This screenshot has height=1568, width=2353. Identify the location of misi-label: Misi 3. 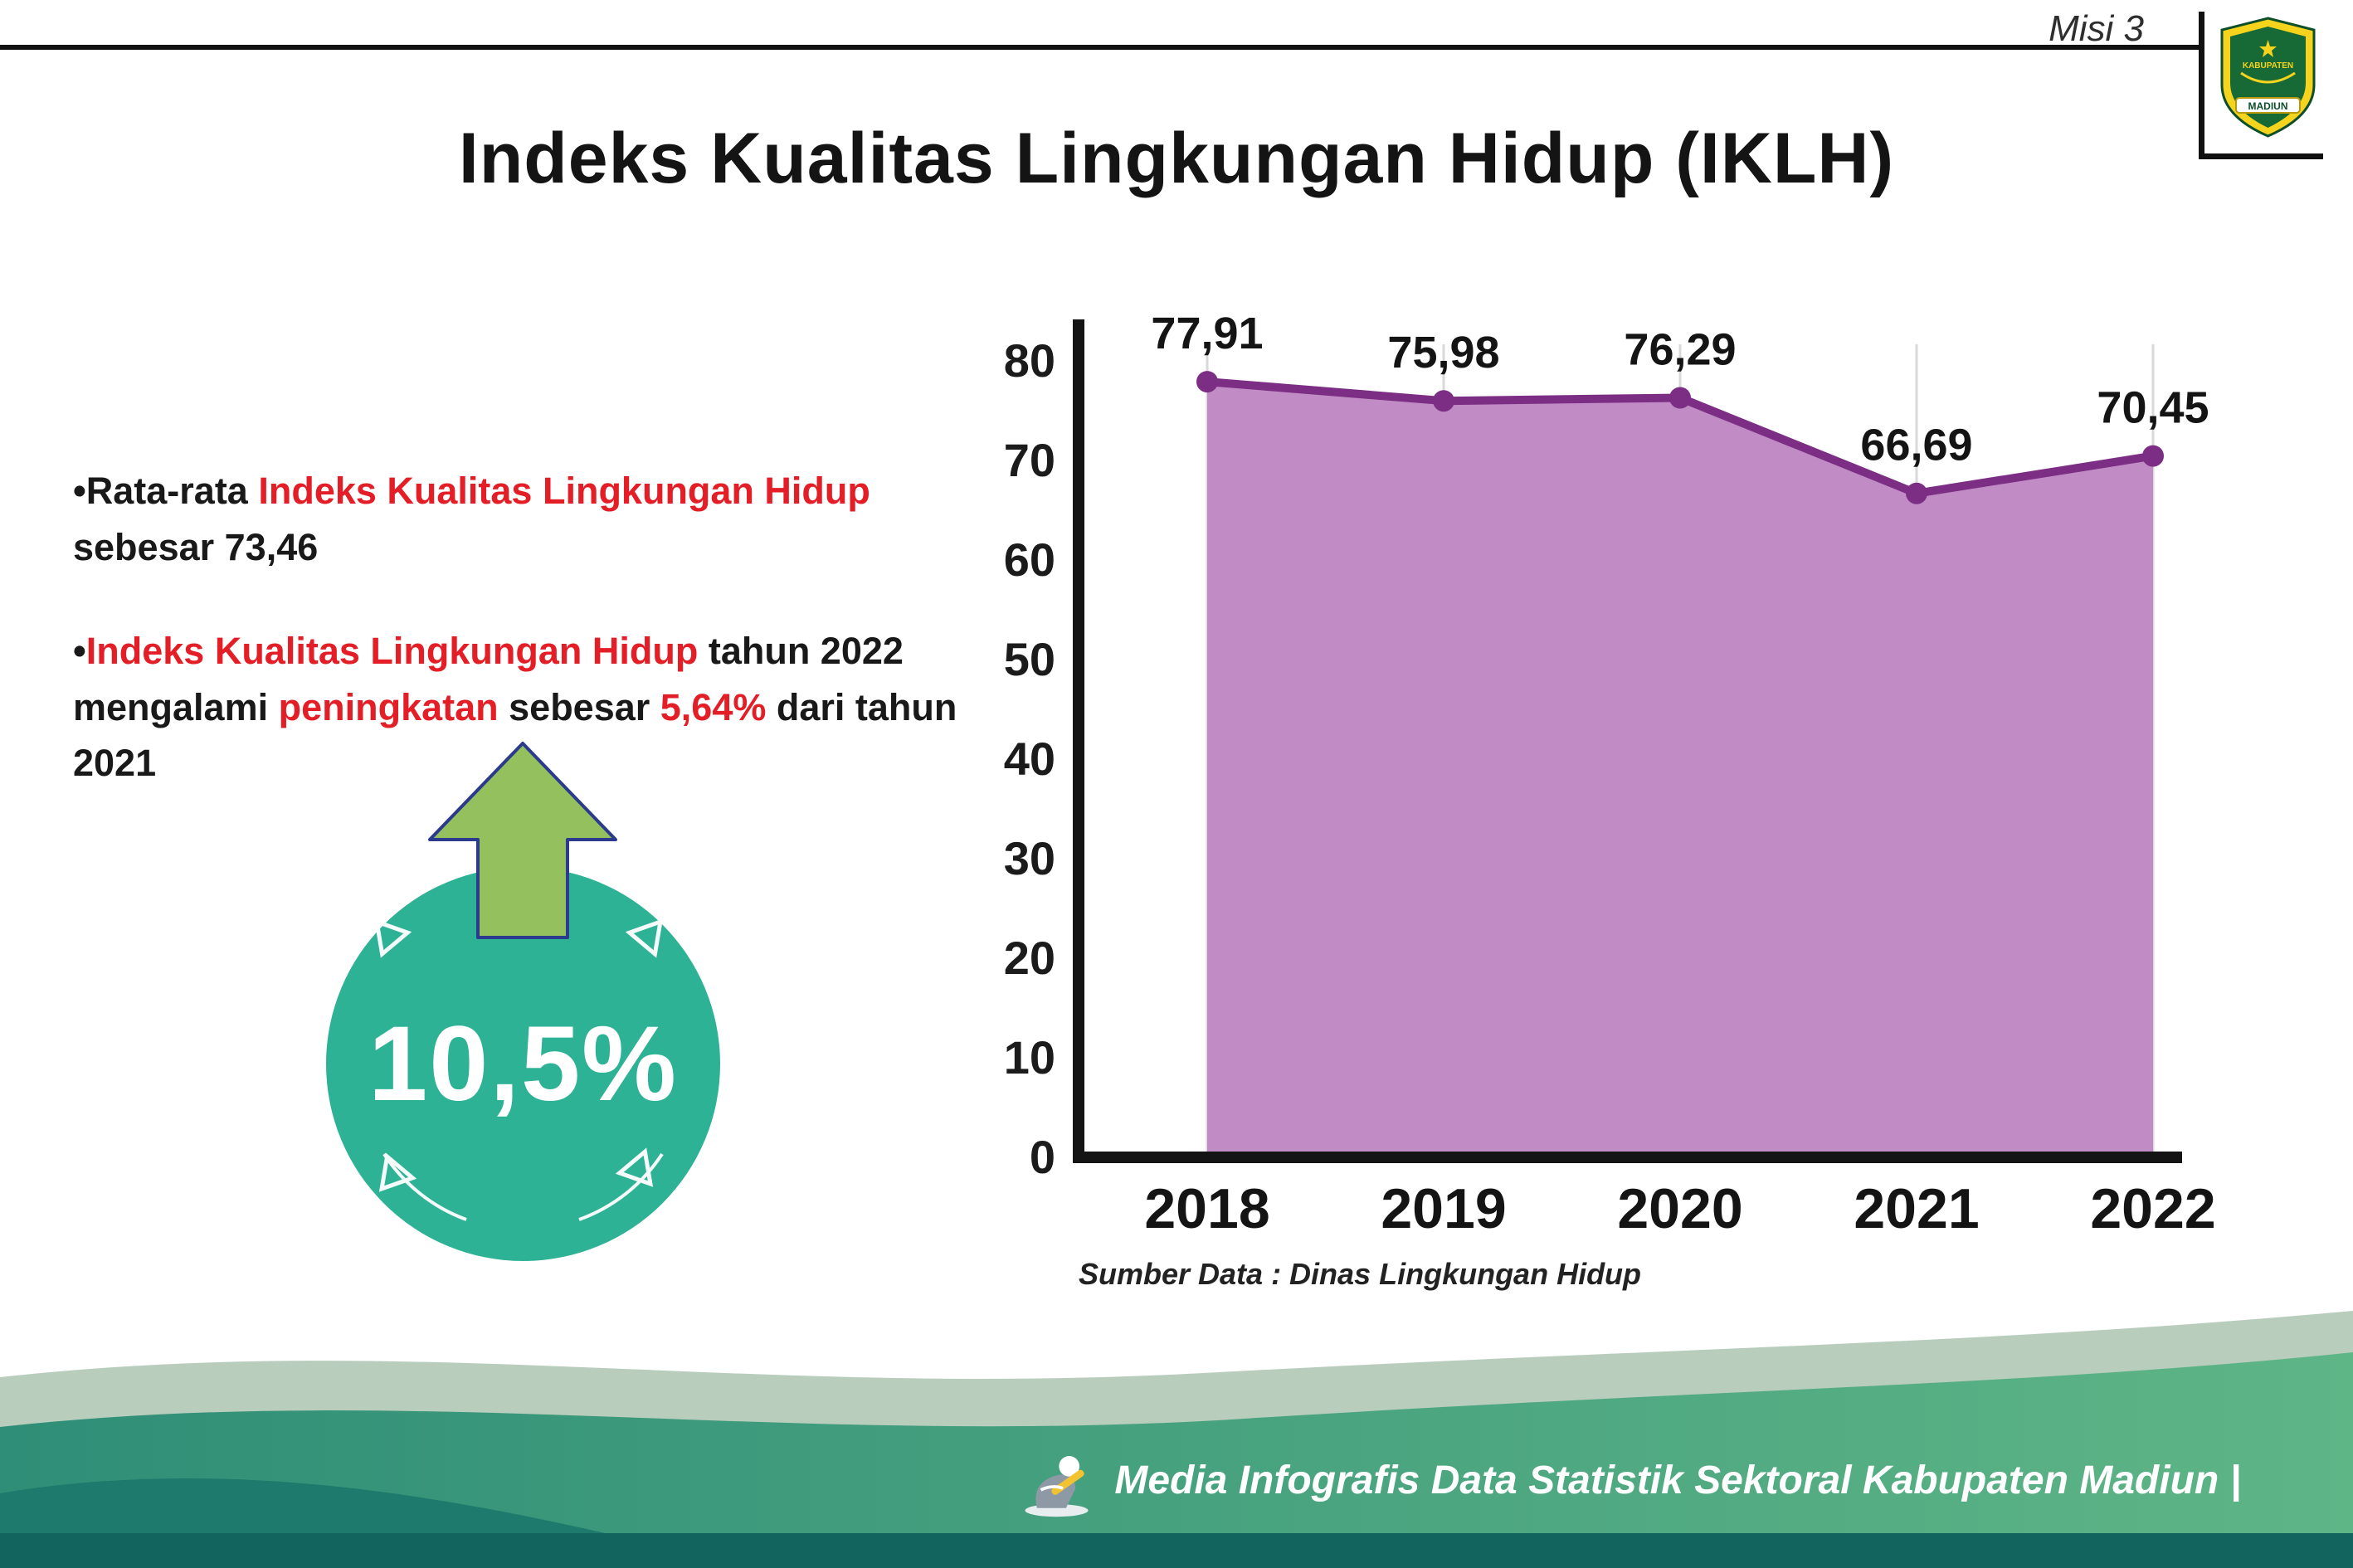
(2096, 28).